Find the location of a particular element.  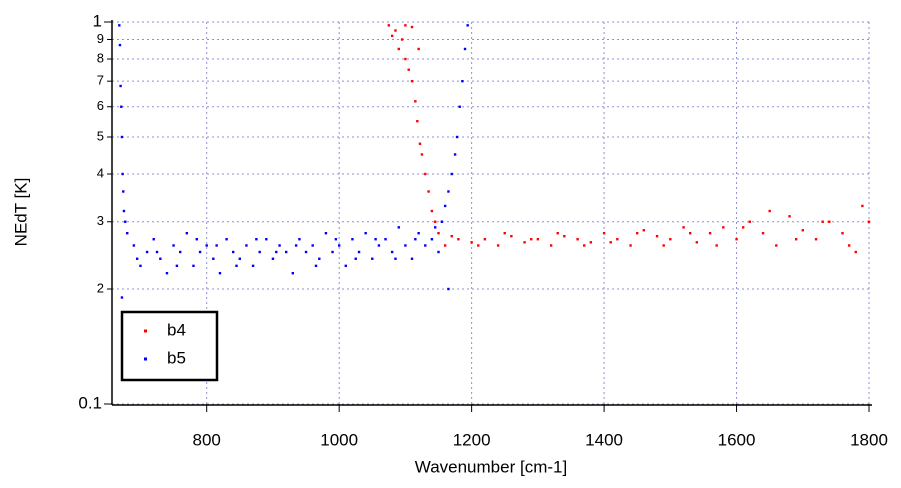

y-tick-label: 6 is located at coordinates (100, 105).